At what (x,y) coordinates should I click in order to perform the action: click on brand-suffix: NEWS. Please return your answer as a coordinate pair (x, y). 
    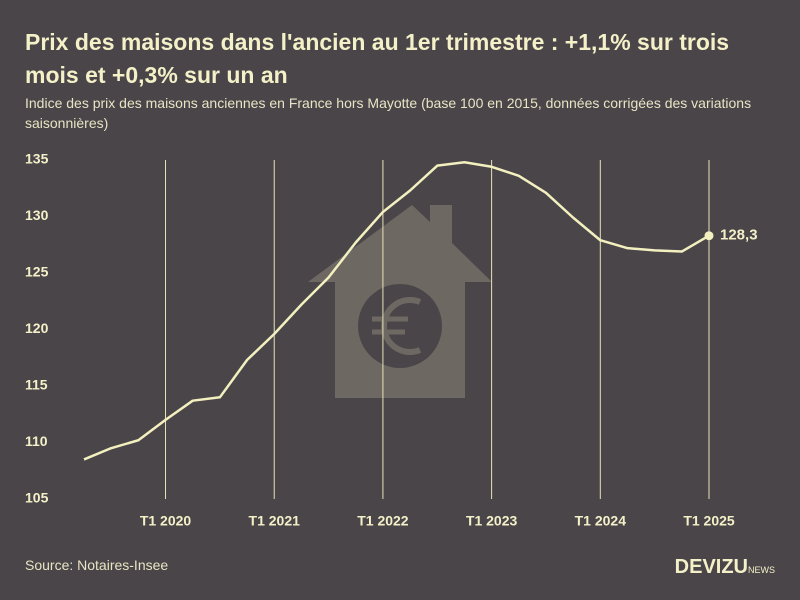
    Looking at the image, I should click on (761, 570).